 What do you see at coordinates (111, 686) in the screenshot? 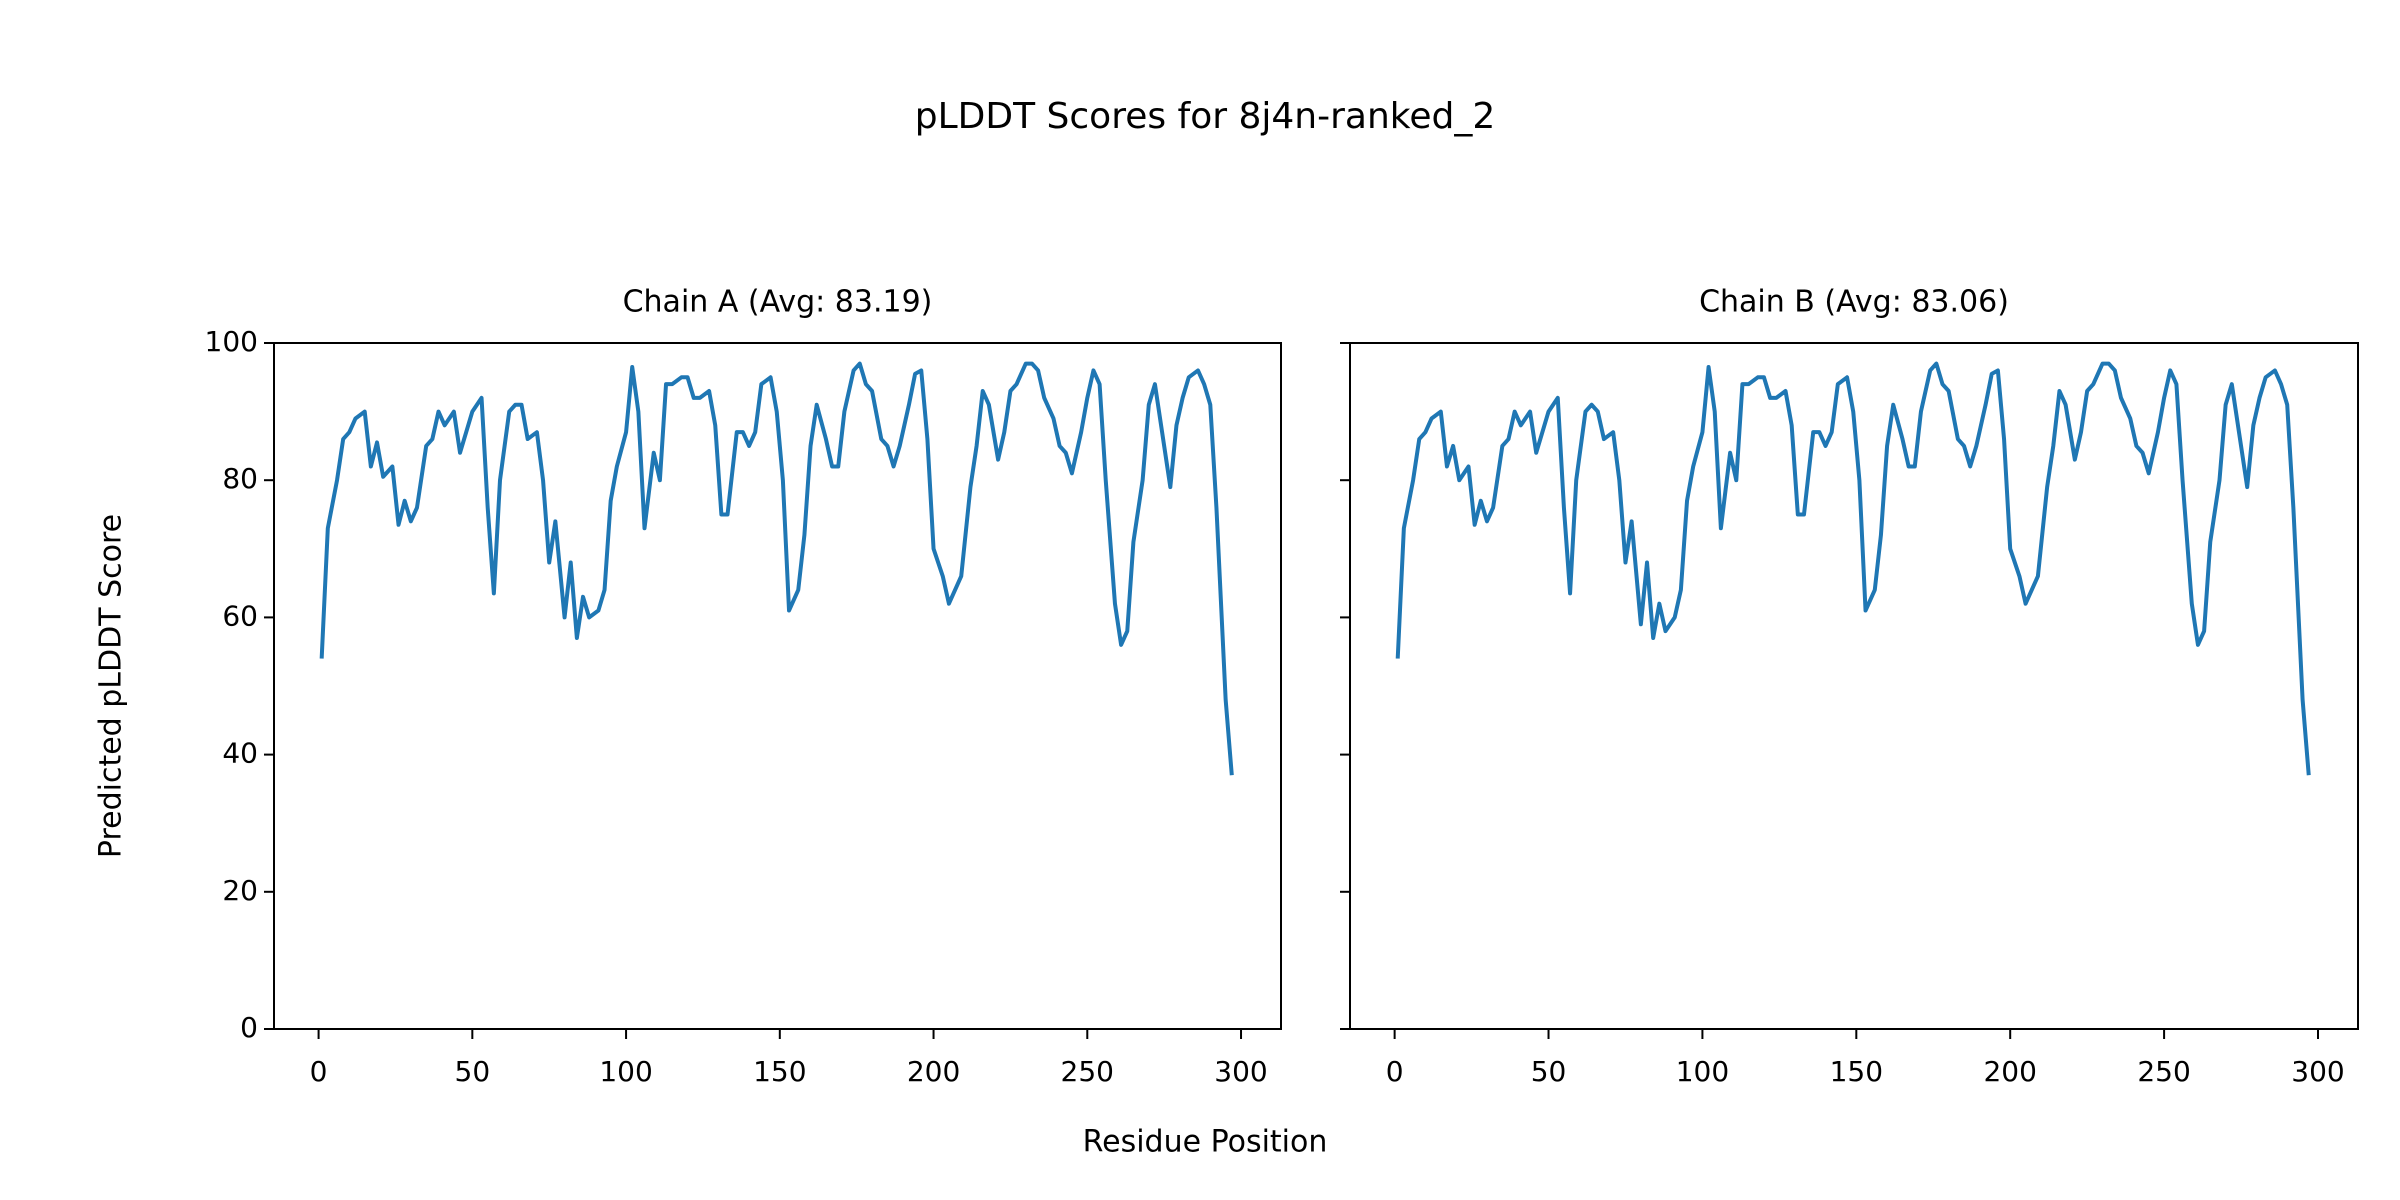
I see `y-axis-label: Predicted pLDDT Score` at bounding box center [111, 686].